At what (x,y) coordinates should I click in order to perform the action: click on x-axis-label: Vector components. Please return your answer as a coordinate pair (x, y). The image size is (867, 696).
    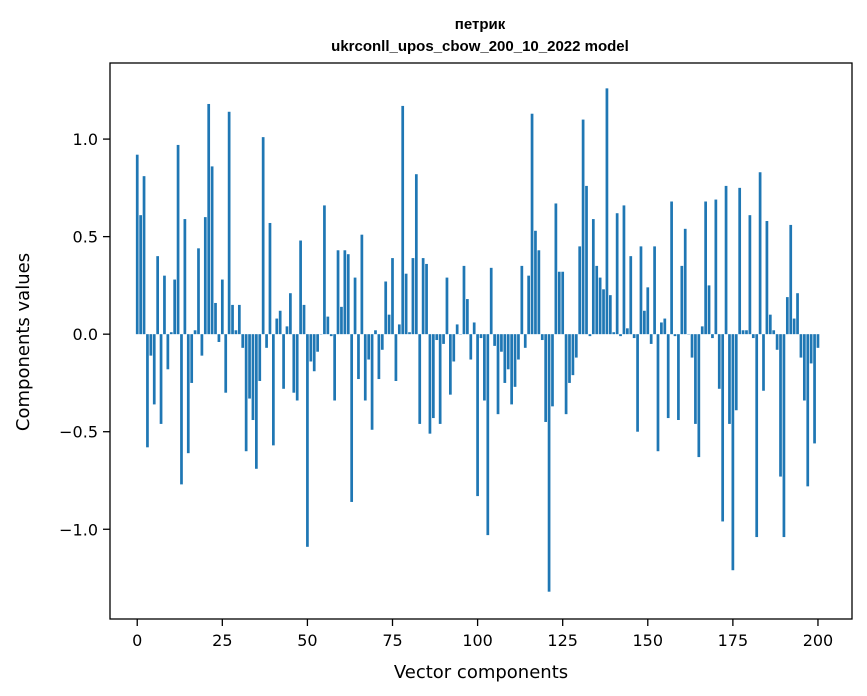
    Looking at the image, I should click on (481, 672).